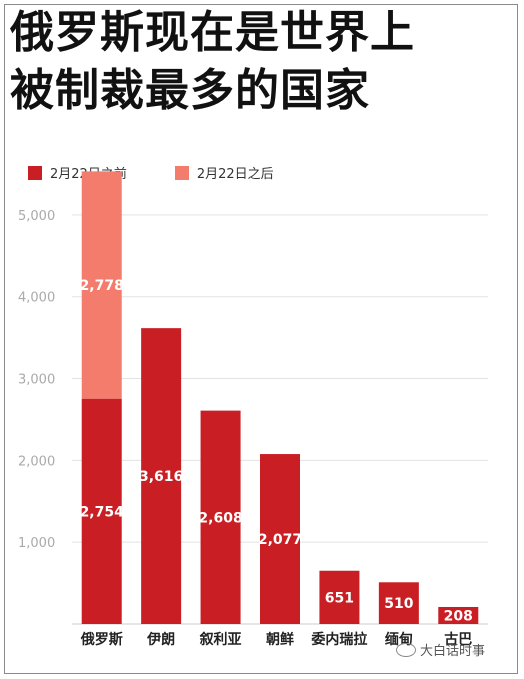  Describe the element at coordinates (36, 216) in the screenshot. I see `y-tick-label: 5,000` at that location.